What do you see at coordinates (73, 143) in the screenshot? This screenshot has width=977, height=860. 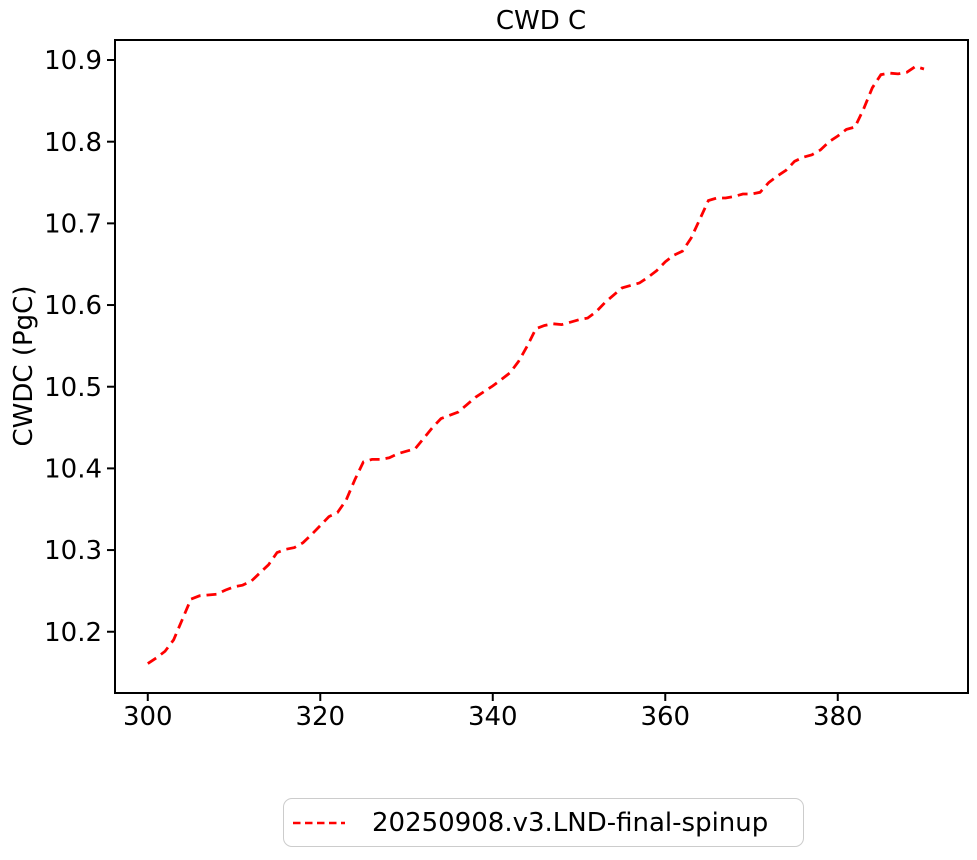 I see `y-tick-label: 10.8` at bounding box center [73, 143].